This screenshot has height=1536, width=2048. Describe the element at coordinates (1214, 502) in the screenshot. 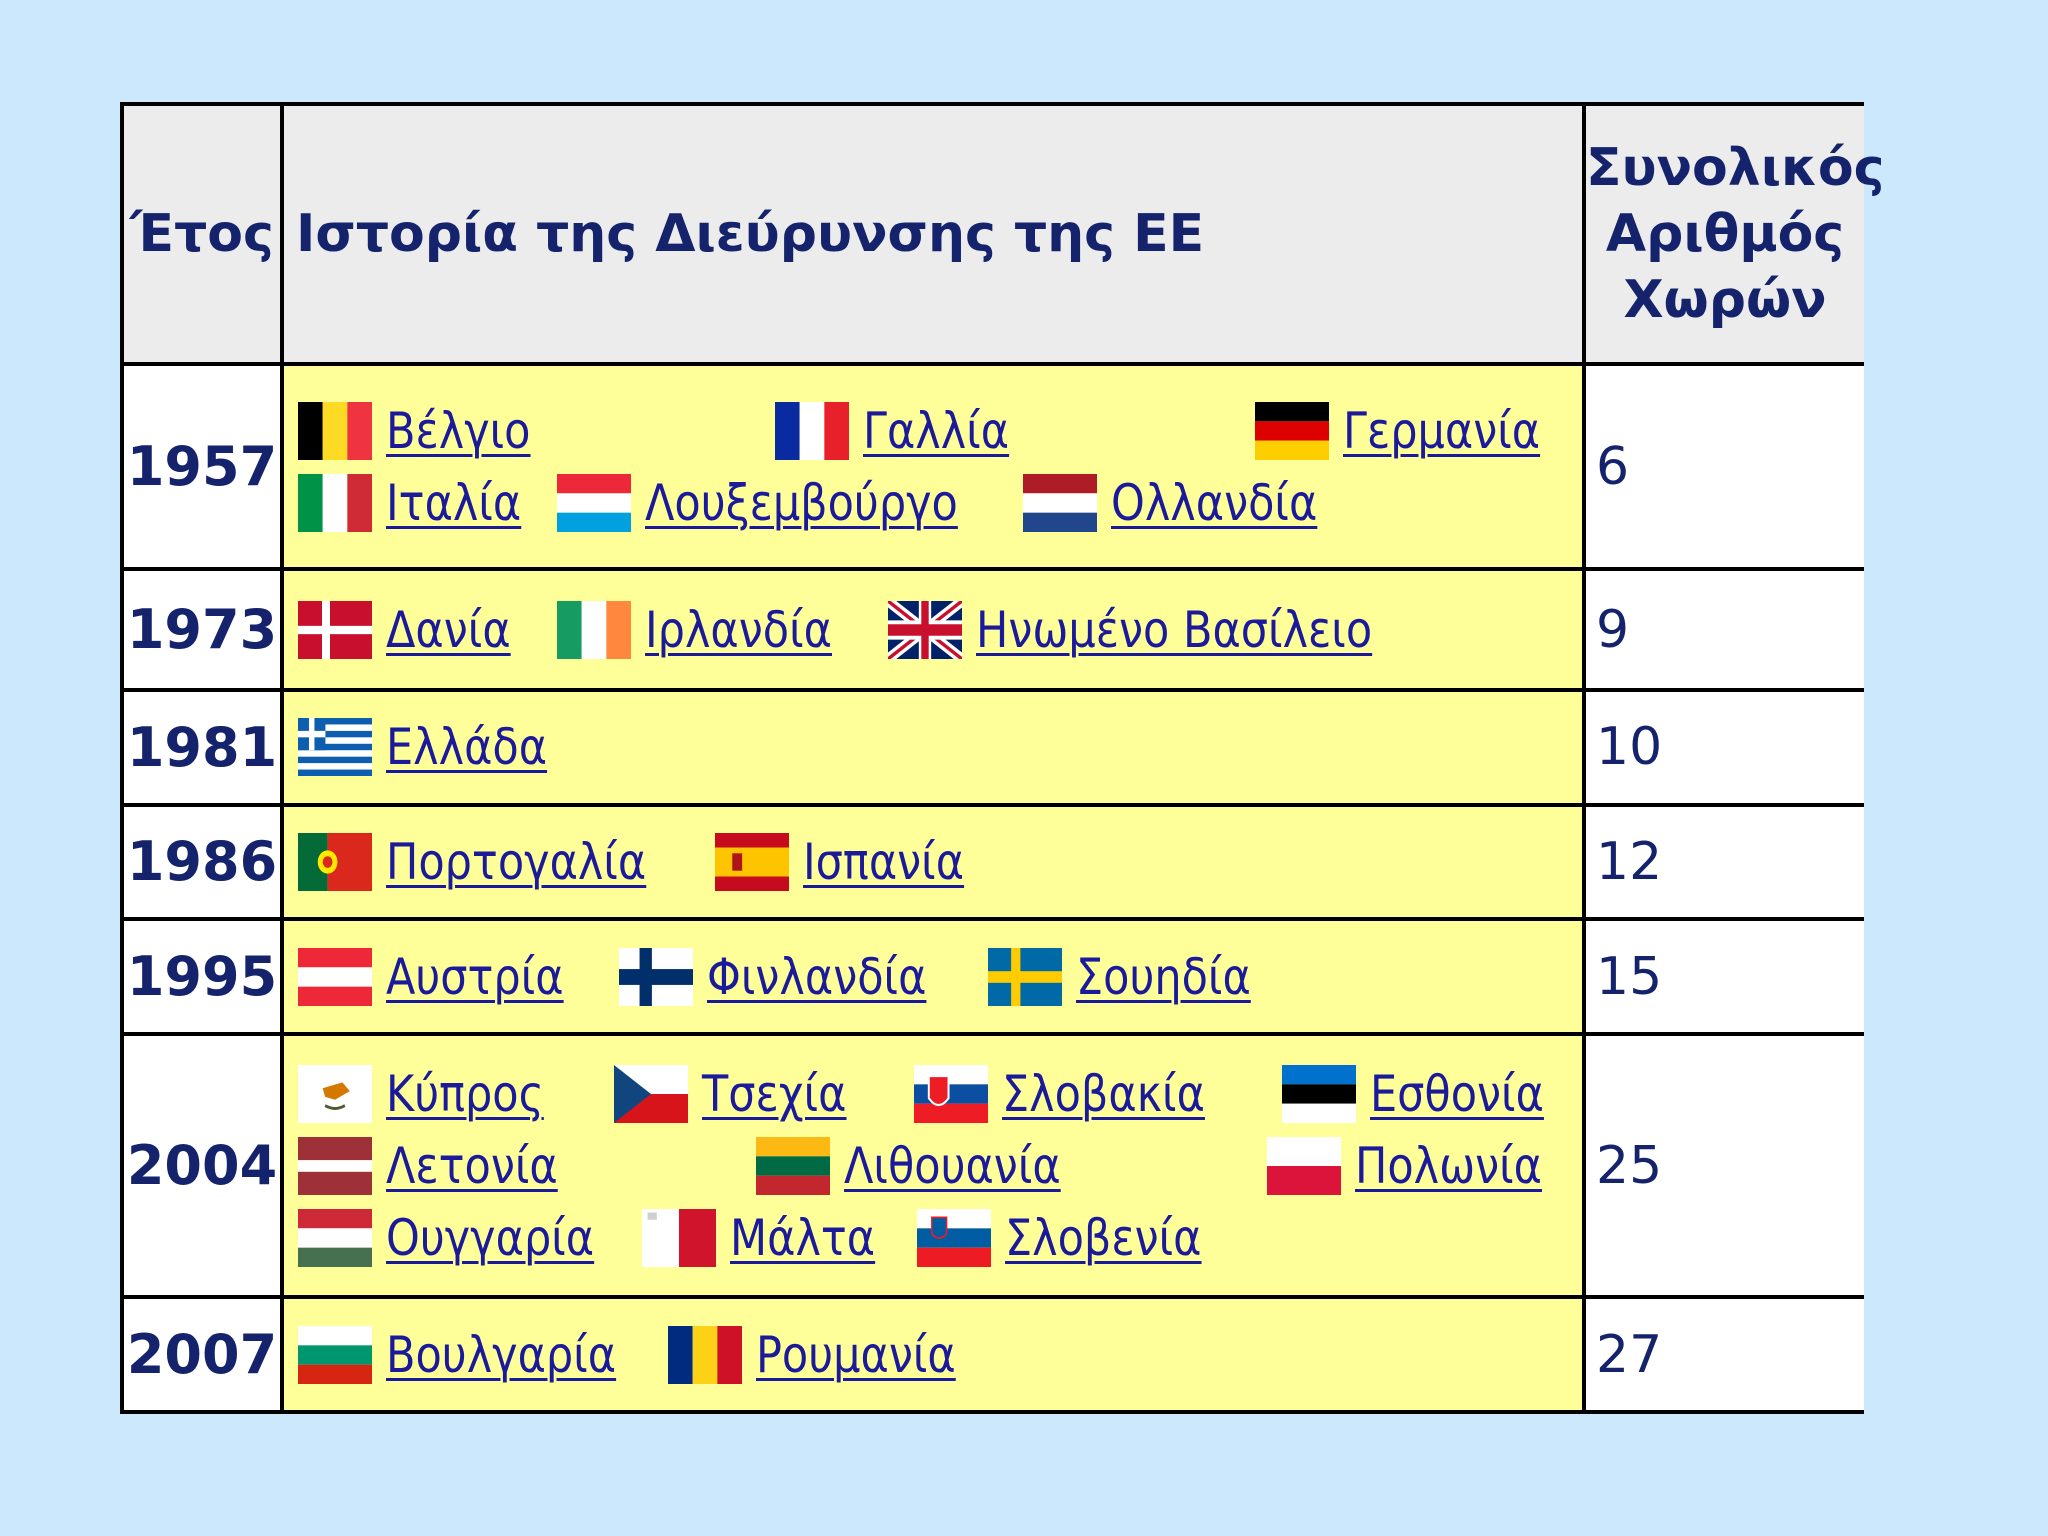

I see `country-link: Ολλανδία` at that location.